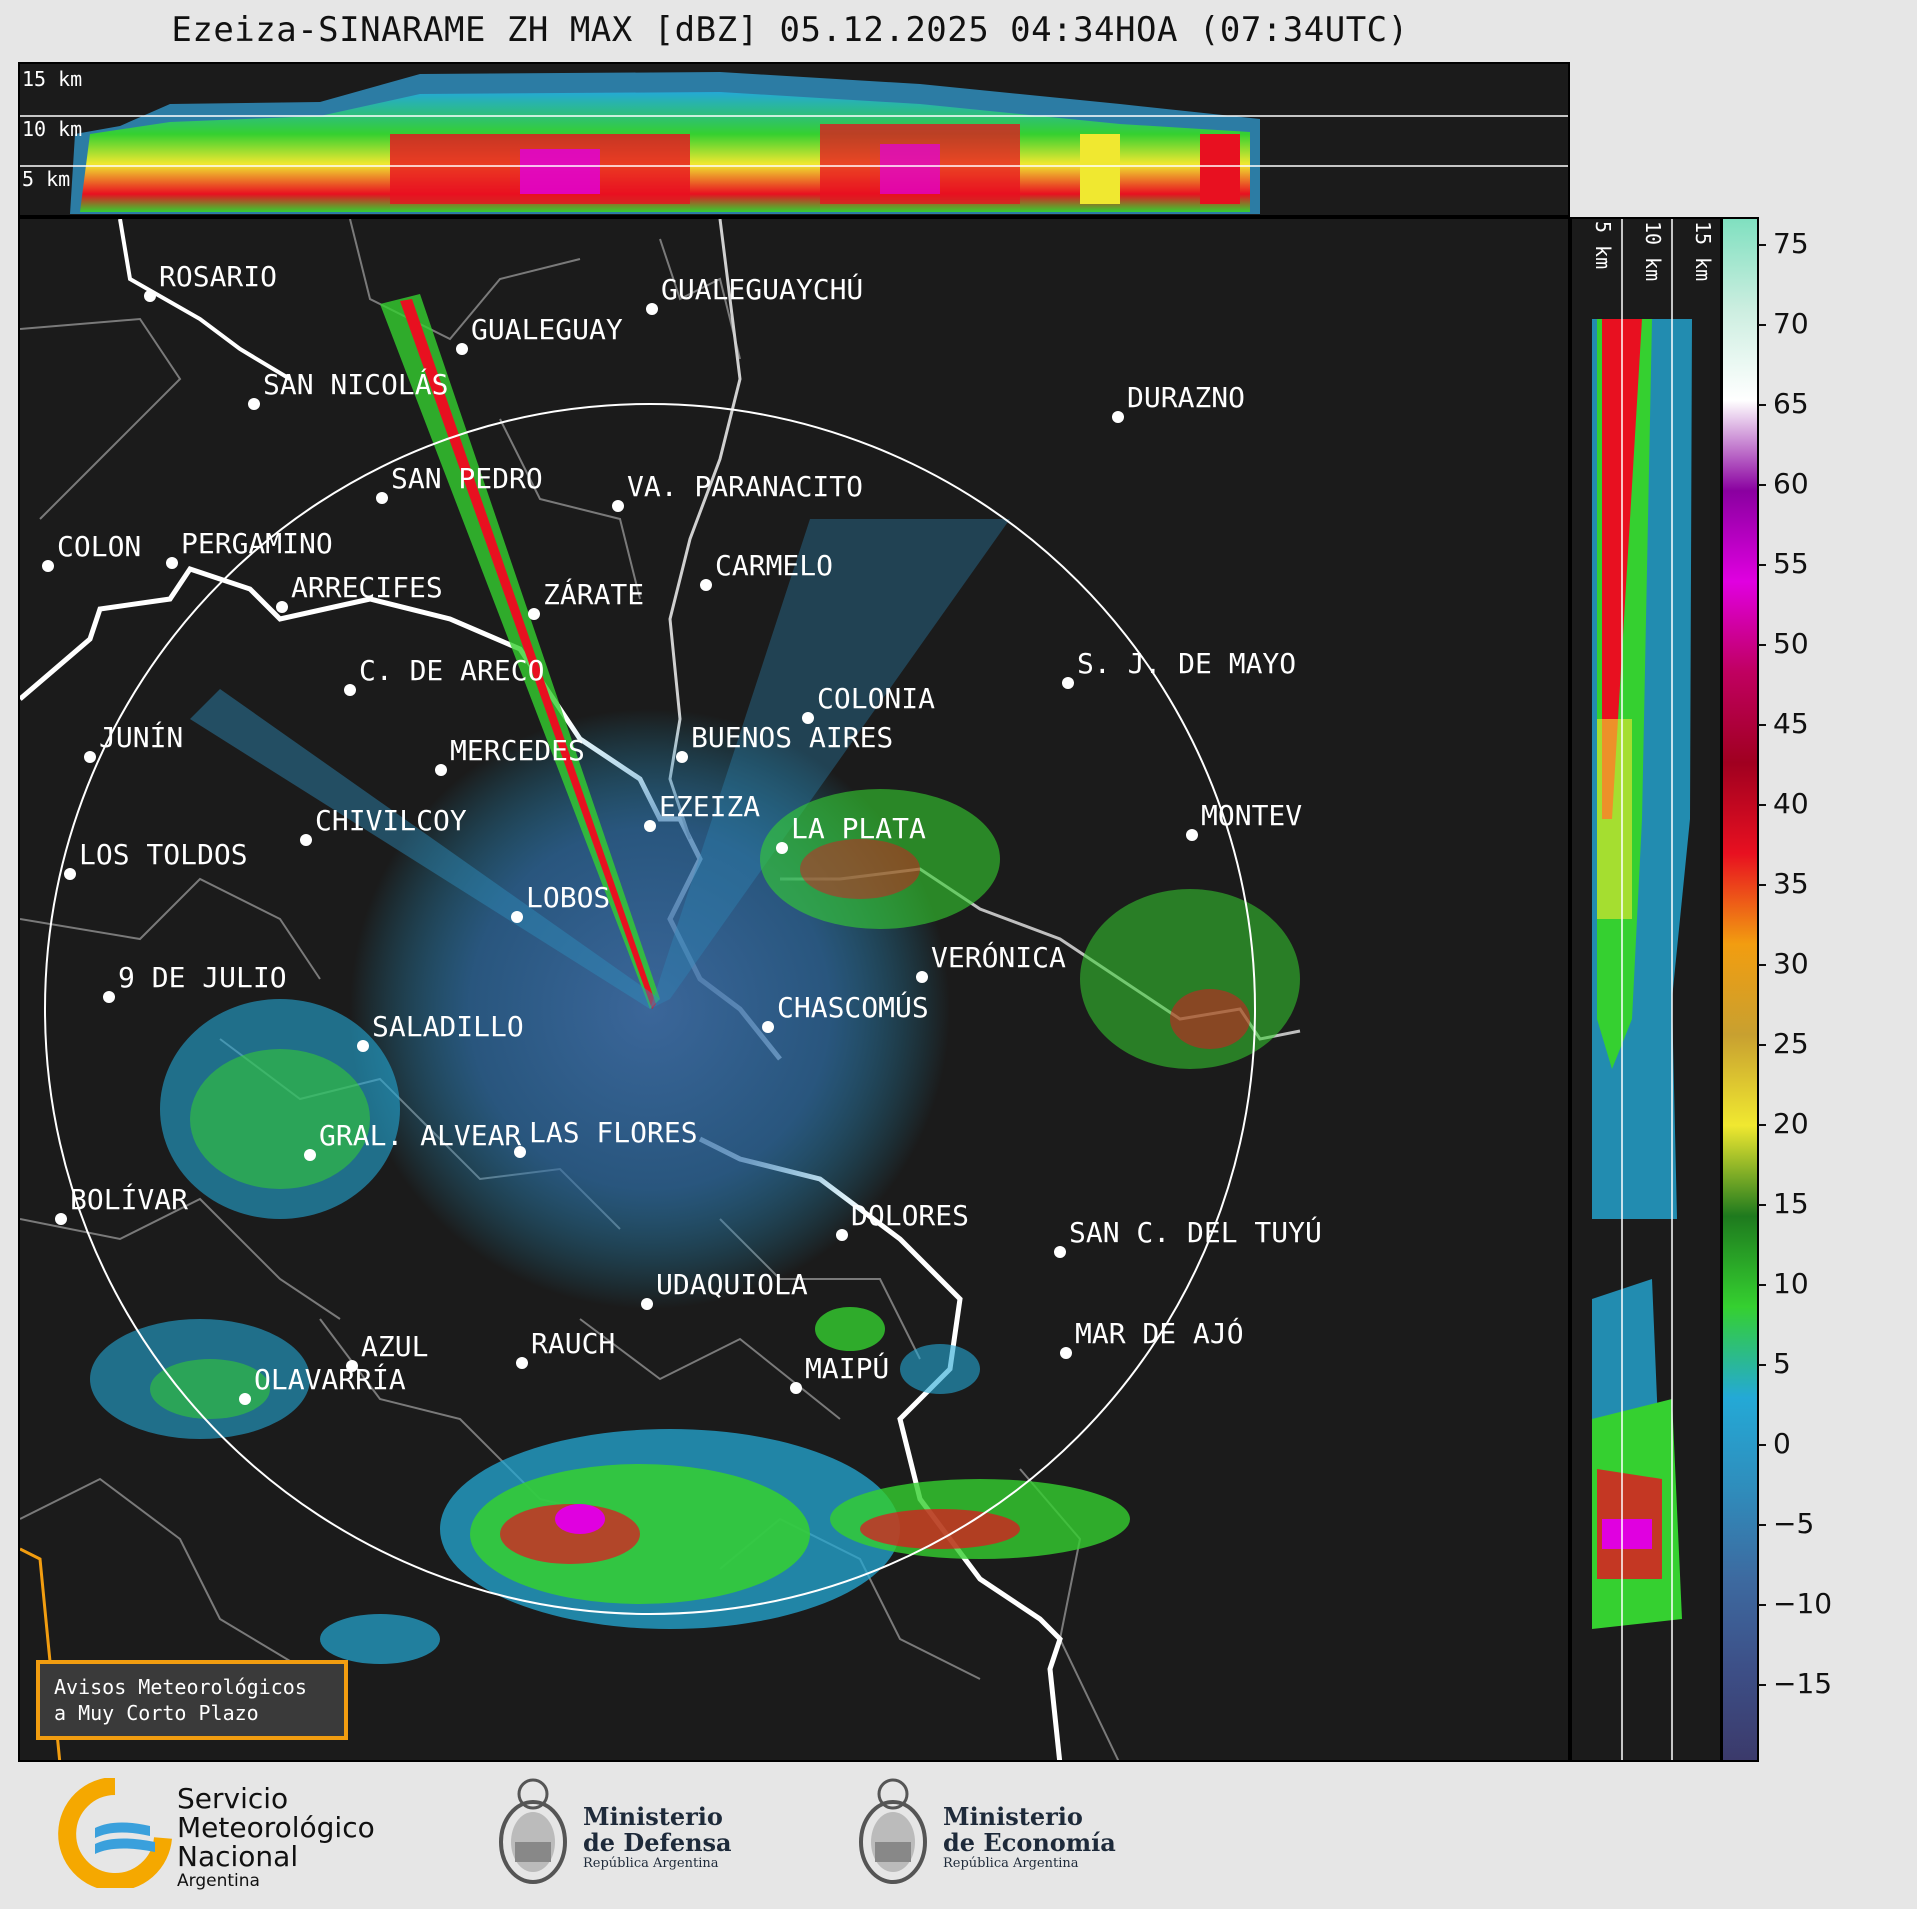 This screenshot has height=1909, width=1917. I want to click on colorbar-tick-label: 25, so click(1783, 1043).